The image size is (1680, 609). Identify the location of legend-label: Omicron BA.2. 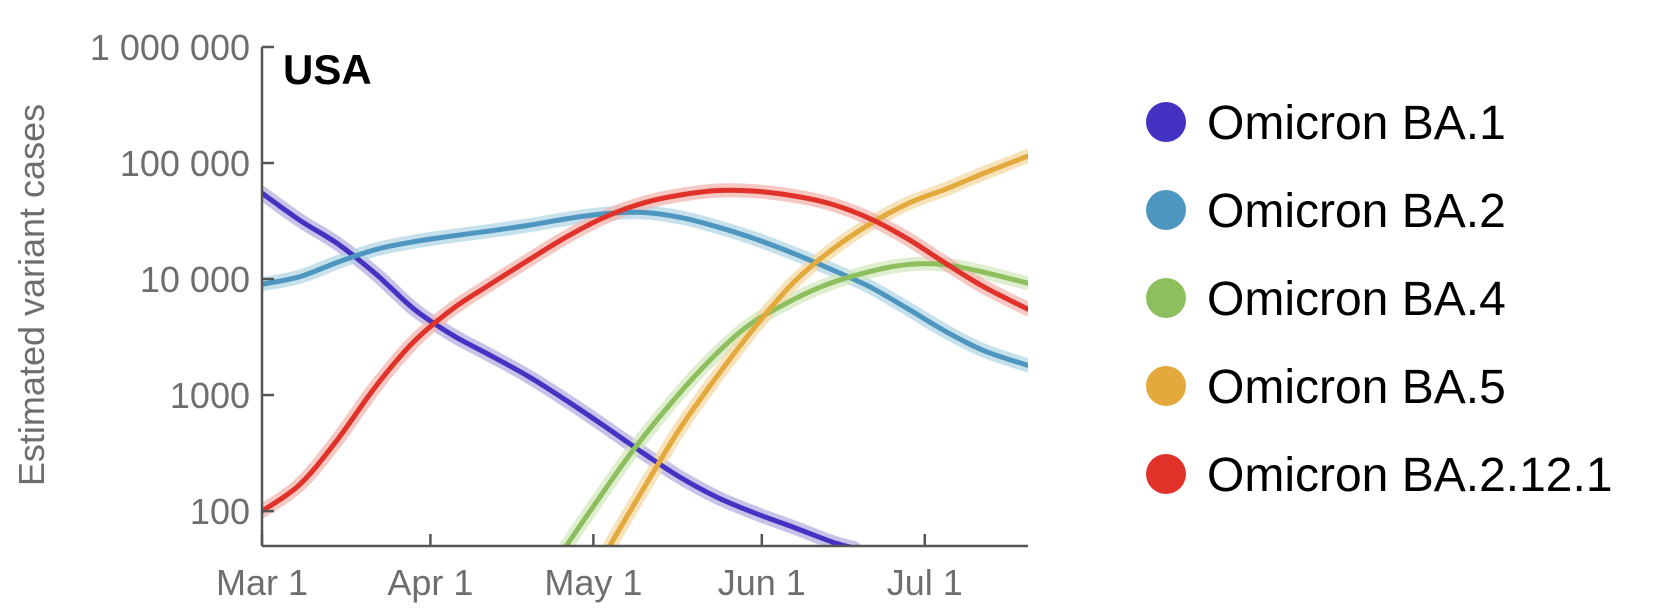
(1356, 211).